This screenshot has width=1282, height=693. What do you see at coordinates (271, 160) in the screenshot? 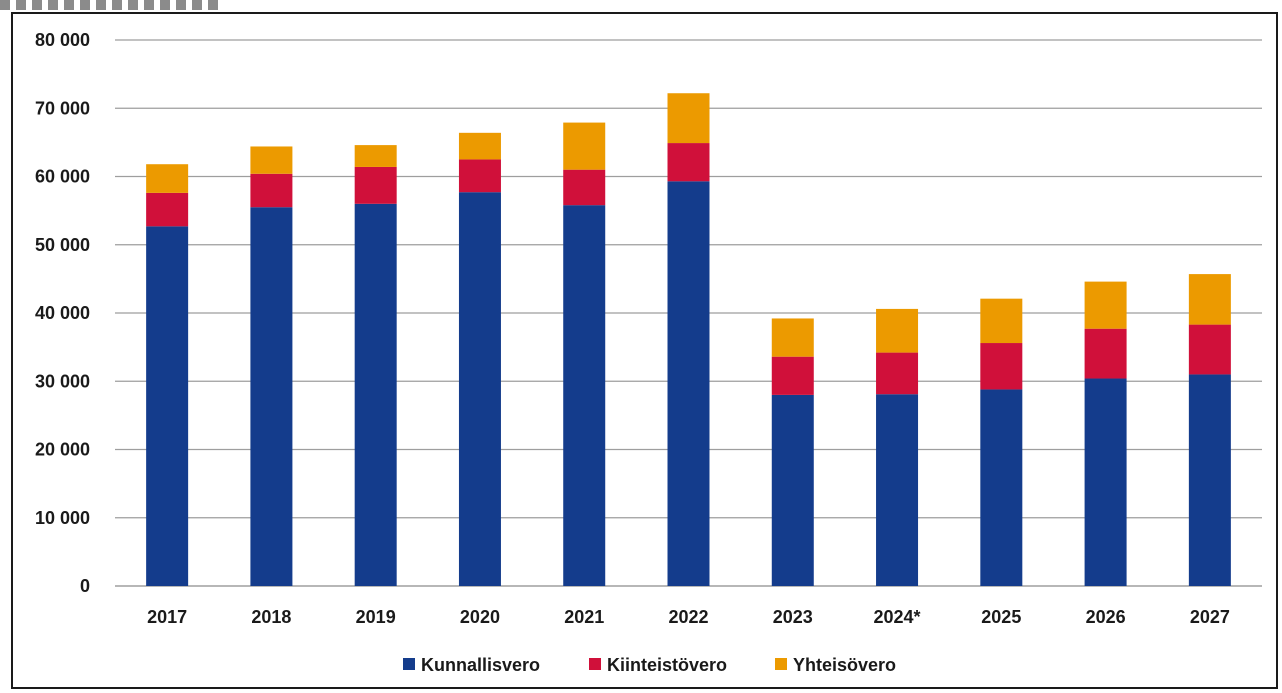
I see `bar-yhteisövero-2018` at bounding box center [271, 160].